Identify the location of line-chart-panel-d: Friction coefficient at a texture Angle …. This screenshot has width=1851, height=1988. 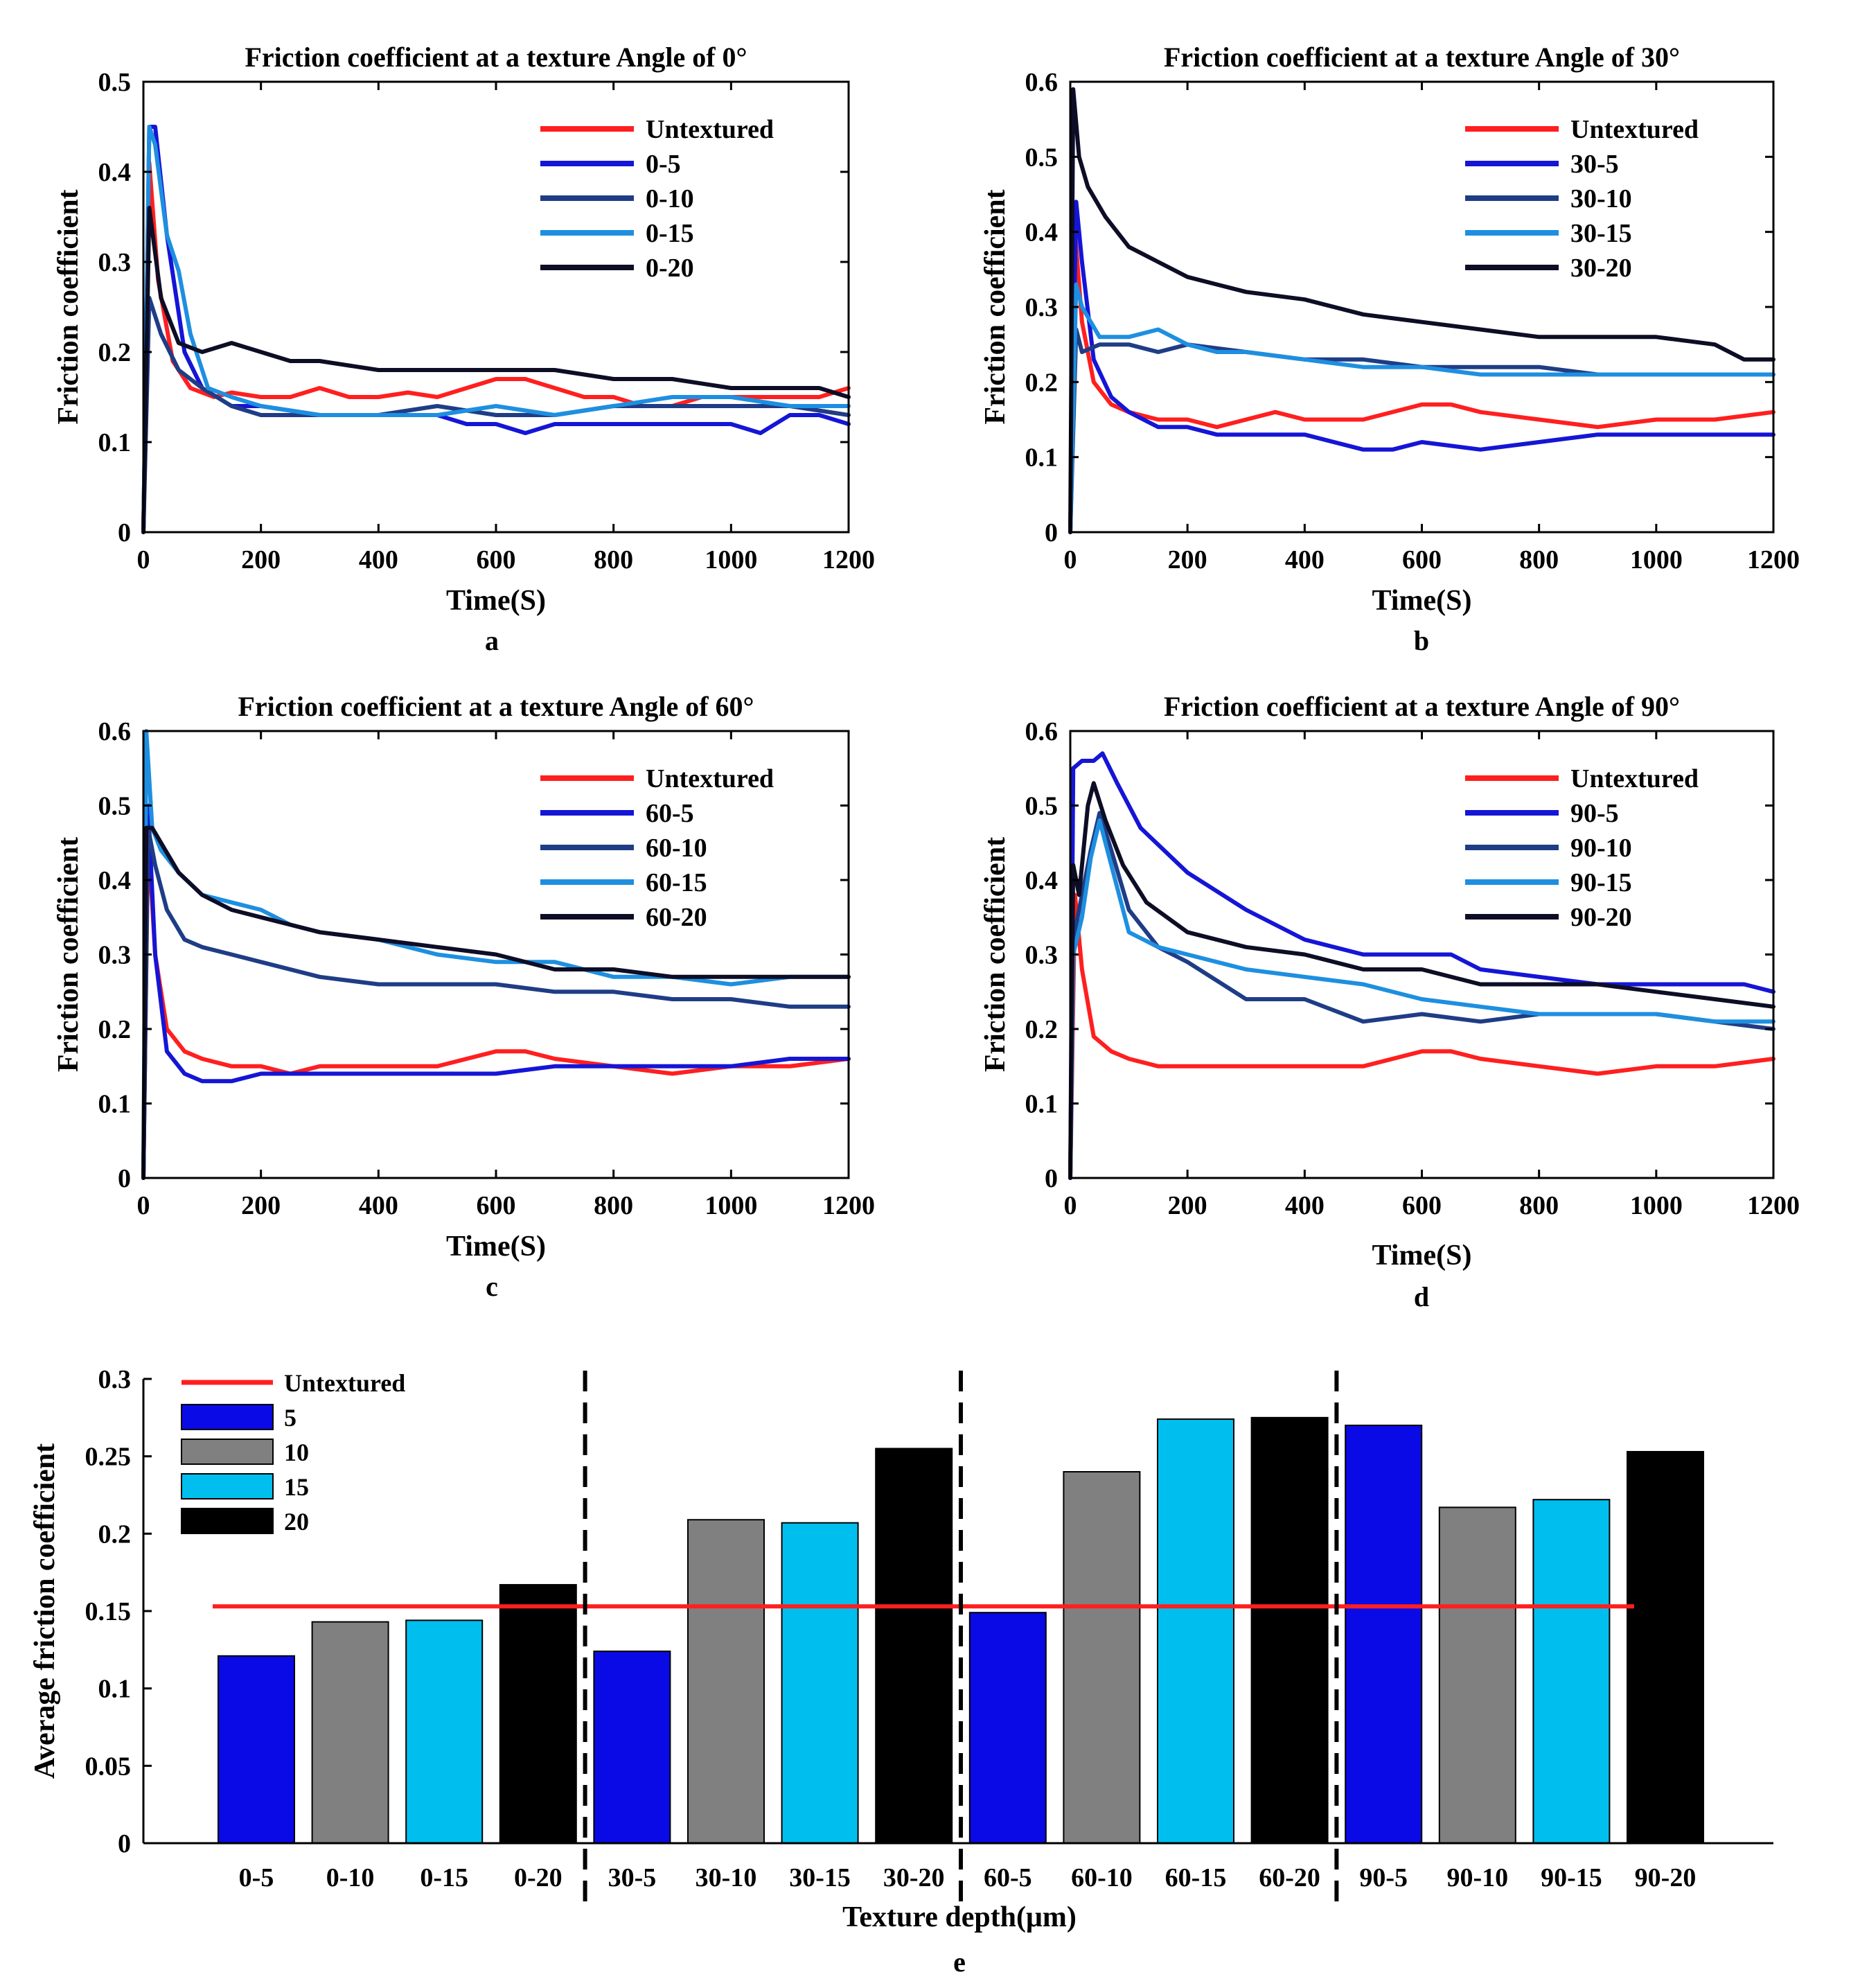
(1390, 1001).